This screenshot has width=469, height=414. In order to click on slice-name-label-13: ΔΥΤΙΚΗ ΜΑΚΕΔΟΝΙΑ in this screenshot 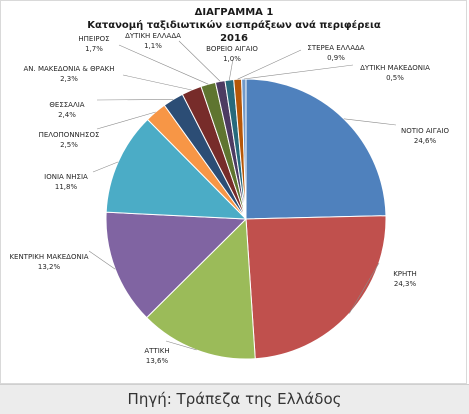, I will do `click(395, 68)`.